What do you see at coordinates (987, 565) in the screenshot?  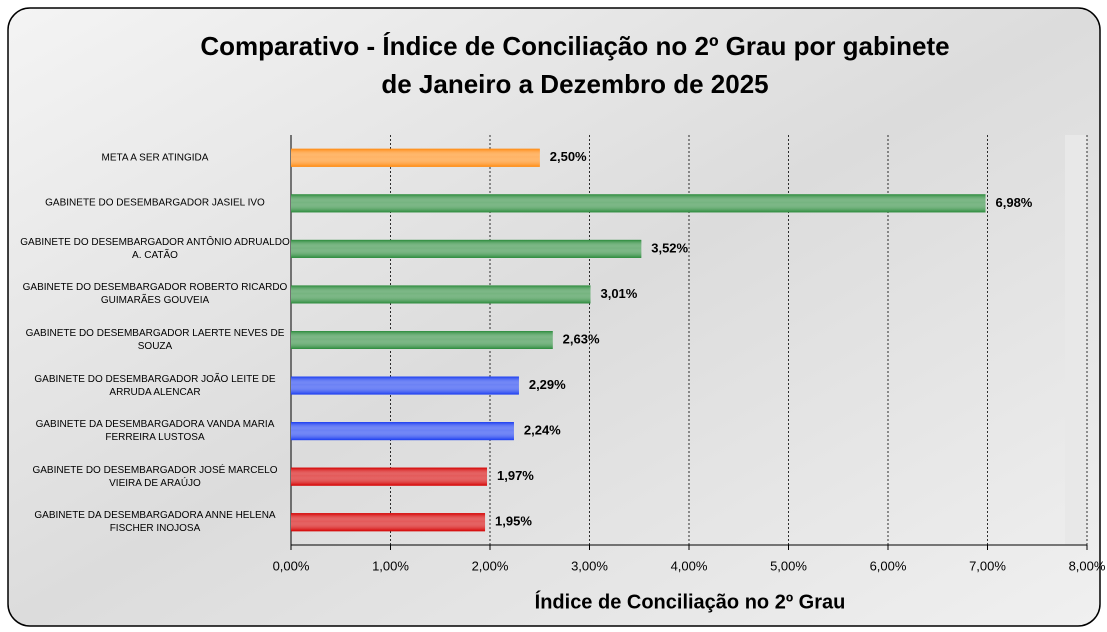 I see `x-tick-label: 7,00%` at bounding box center [987, 565].